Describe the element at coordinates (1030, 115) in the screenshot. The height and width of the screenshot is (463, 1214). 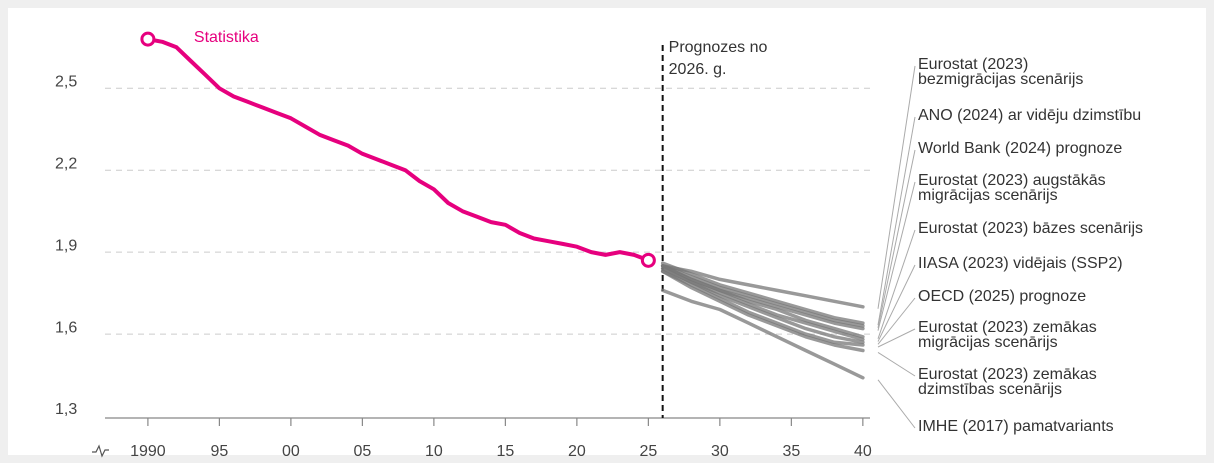
I see `legend-label: ANO (2024) ar vidēju dzimstību` at that location.